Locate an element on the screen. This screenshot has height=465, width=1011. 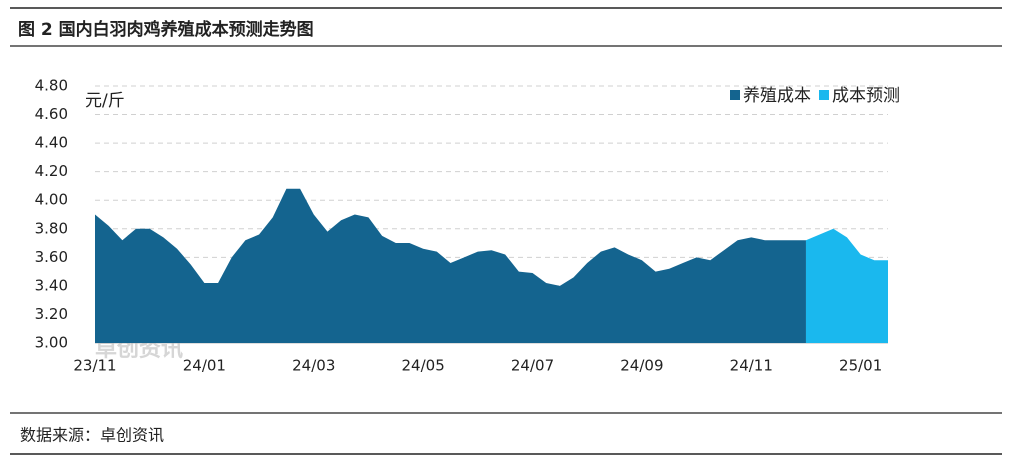
figure-title: 图 2 国内白羽肉鸡养殖成本预测走势图 is located at coordinates (166, 29).